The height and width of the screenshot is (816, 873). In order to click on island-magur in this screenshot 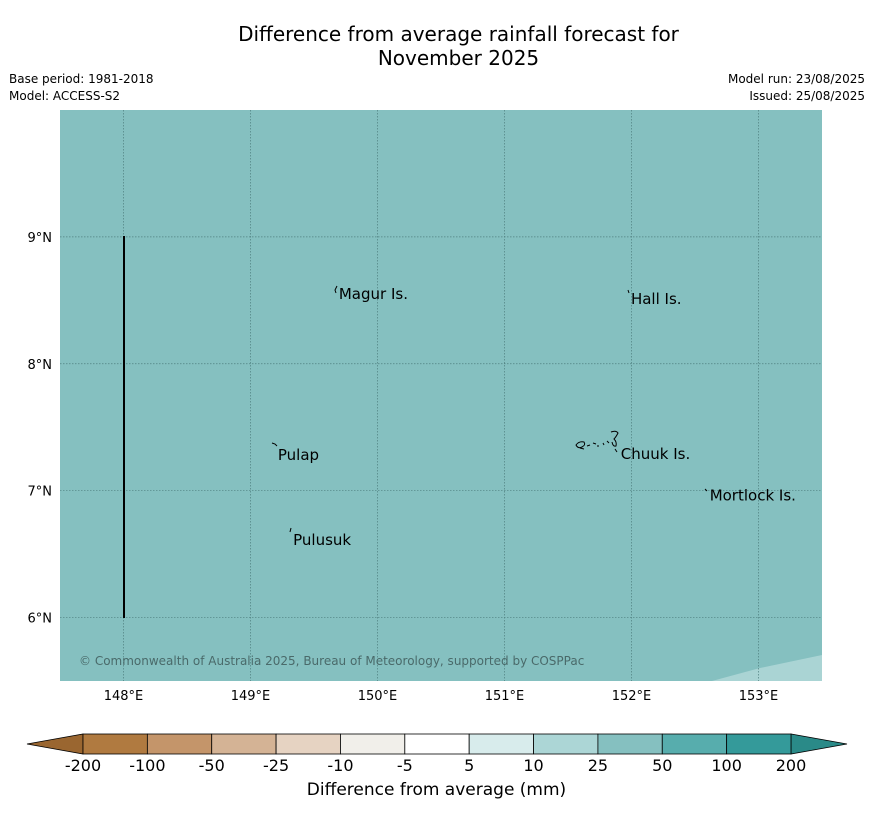, I will do `click(336, 289)`.